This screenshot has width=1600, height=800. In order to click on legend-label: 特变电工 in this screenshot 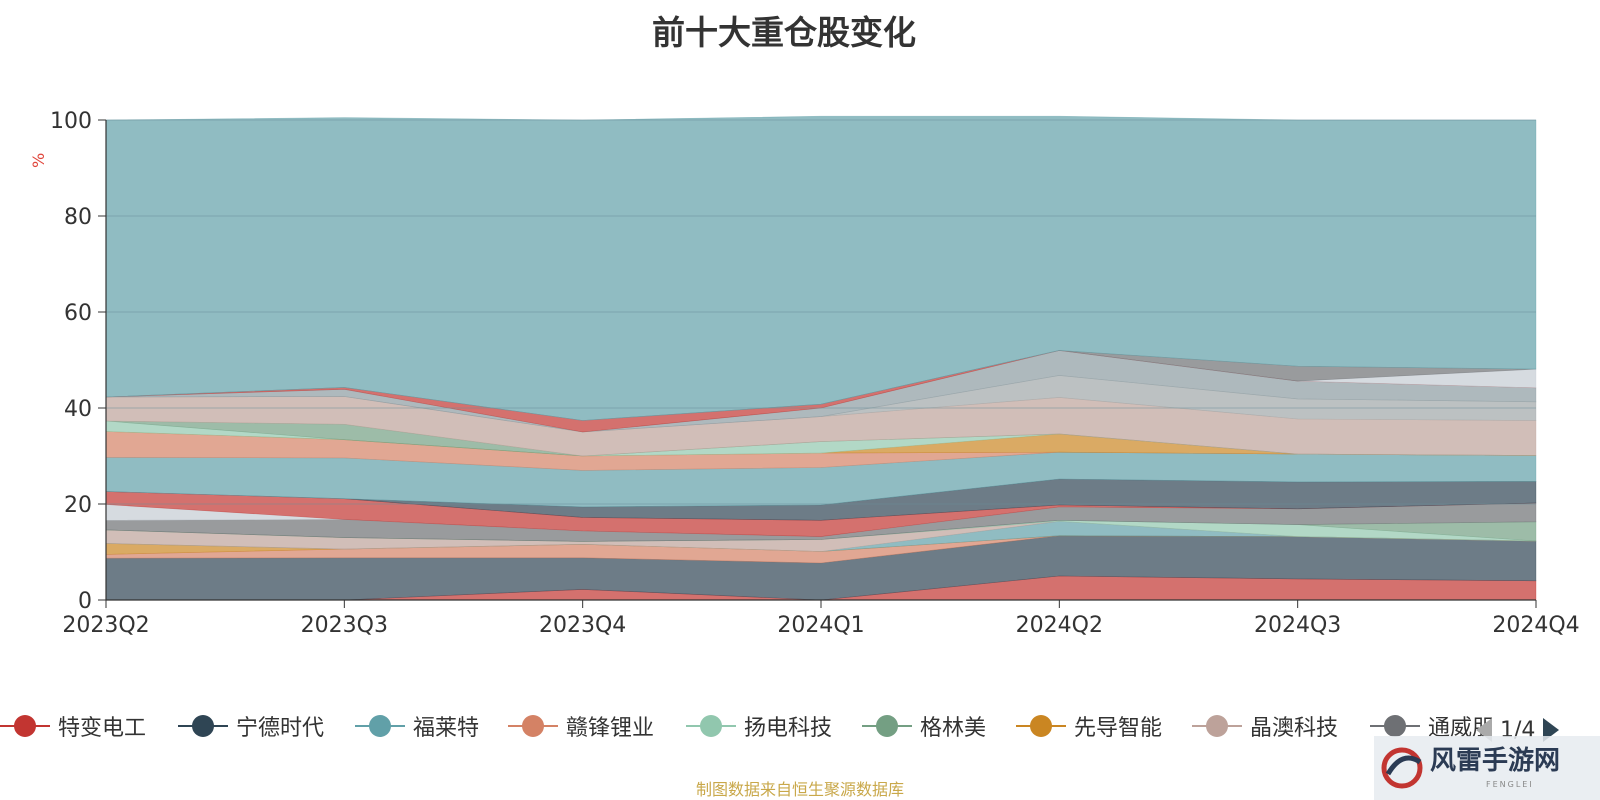, I will do `click(102, 728)`.